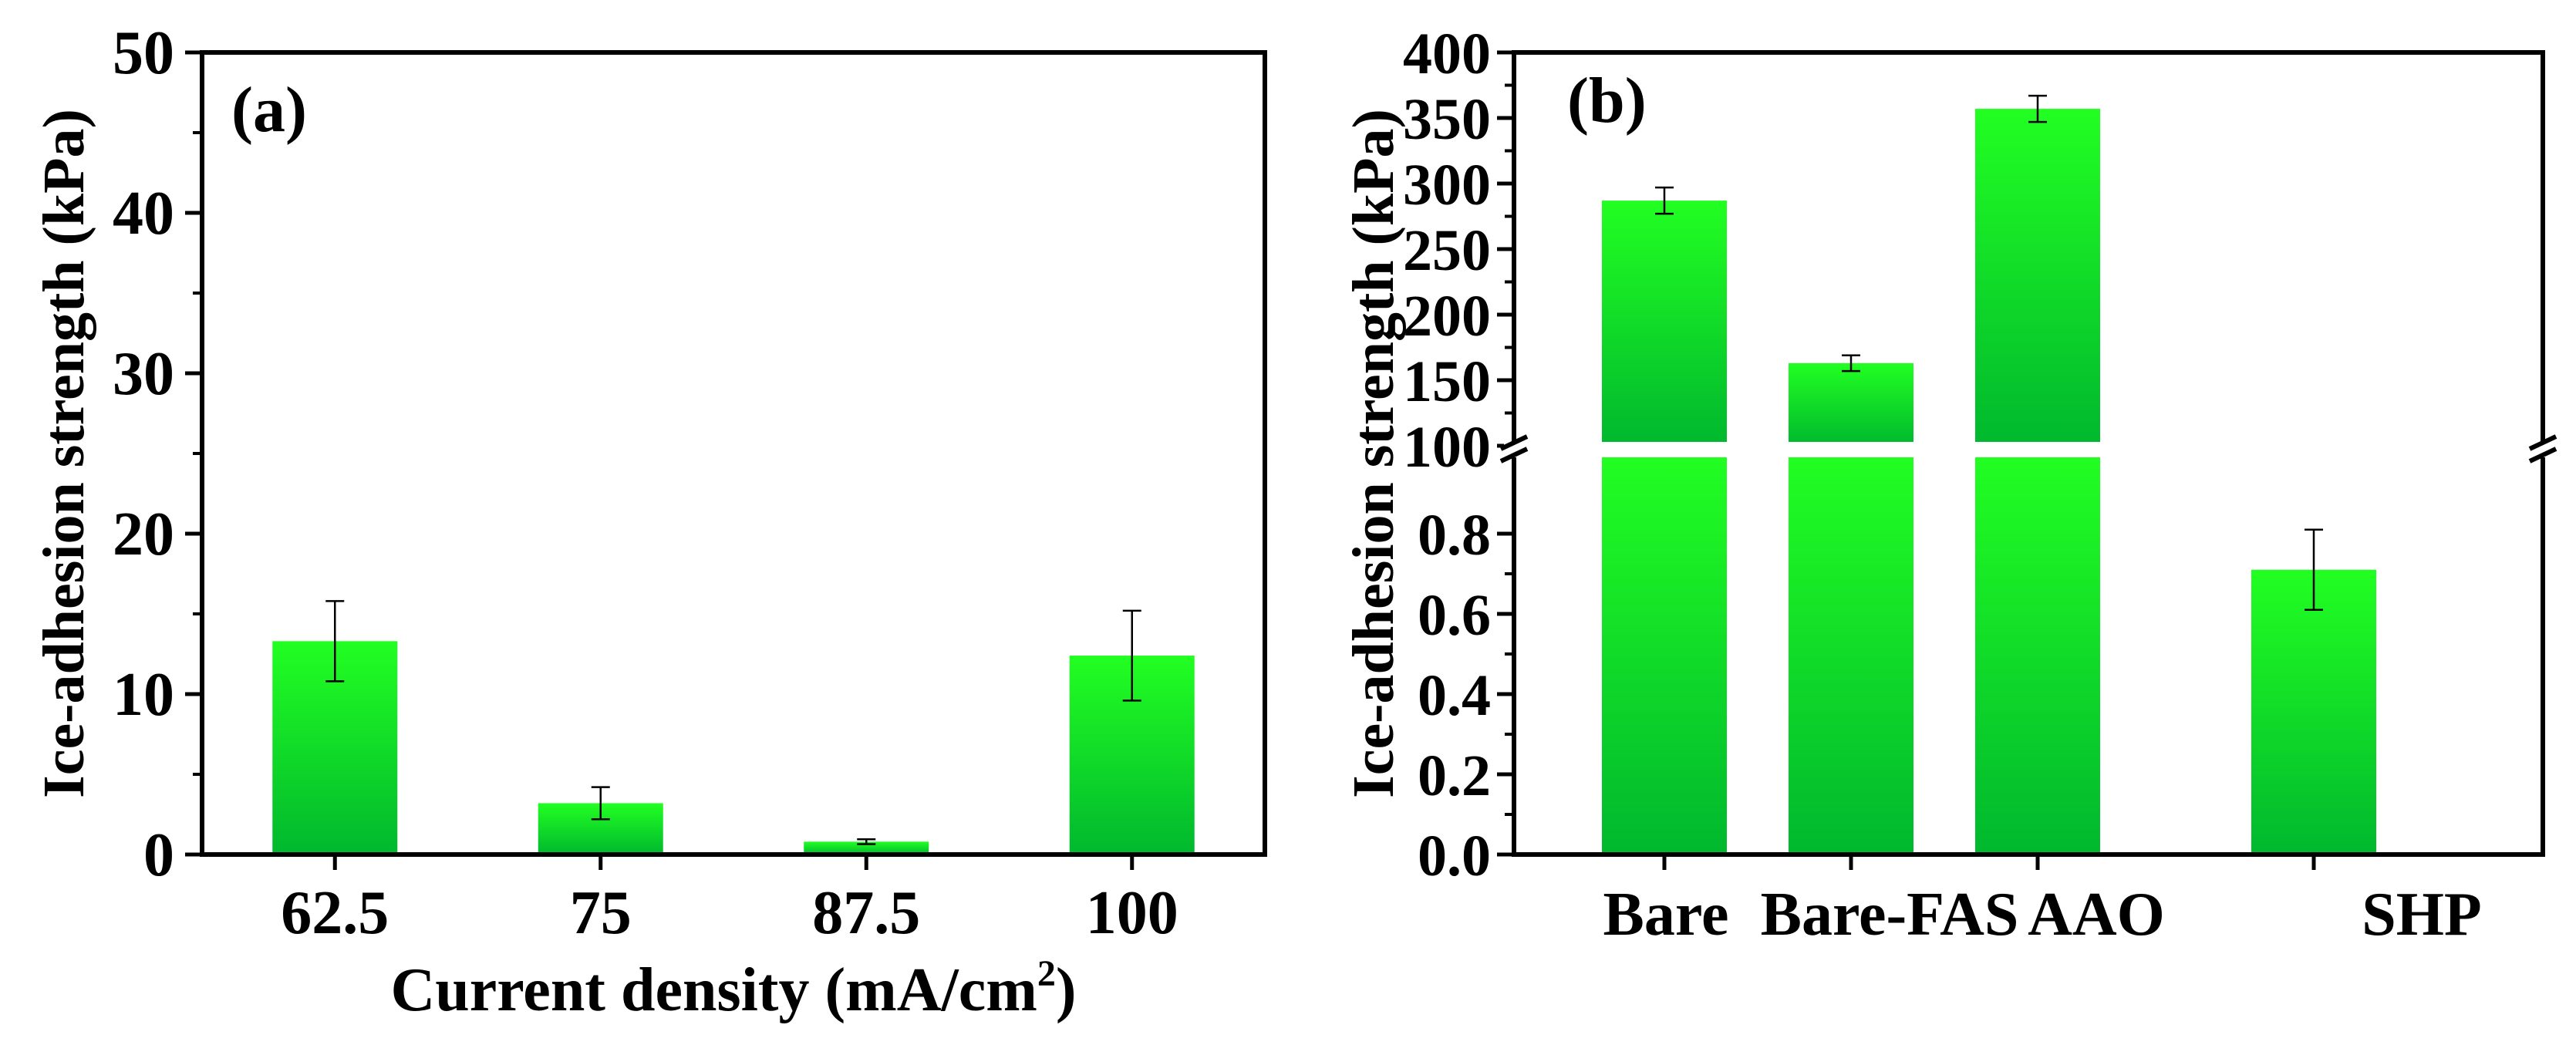 The image size is (2576, 1045). I want to click on error-bar-a-62.5, so click(335, 641).